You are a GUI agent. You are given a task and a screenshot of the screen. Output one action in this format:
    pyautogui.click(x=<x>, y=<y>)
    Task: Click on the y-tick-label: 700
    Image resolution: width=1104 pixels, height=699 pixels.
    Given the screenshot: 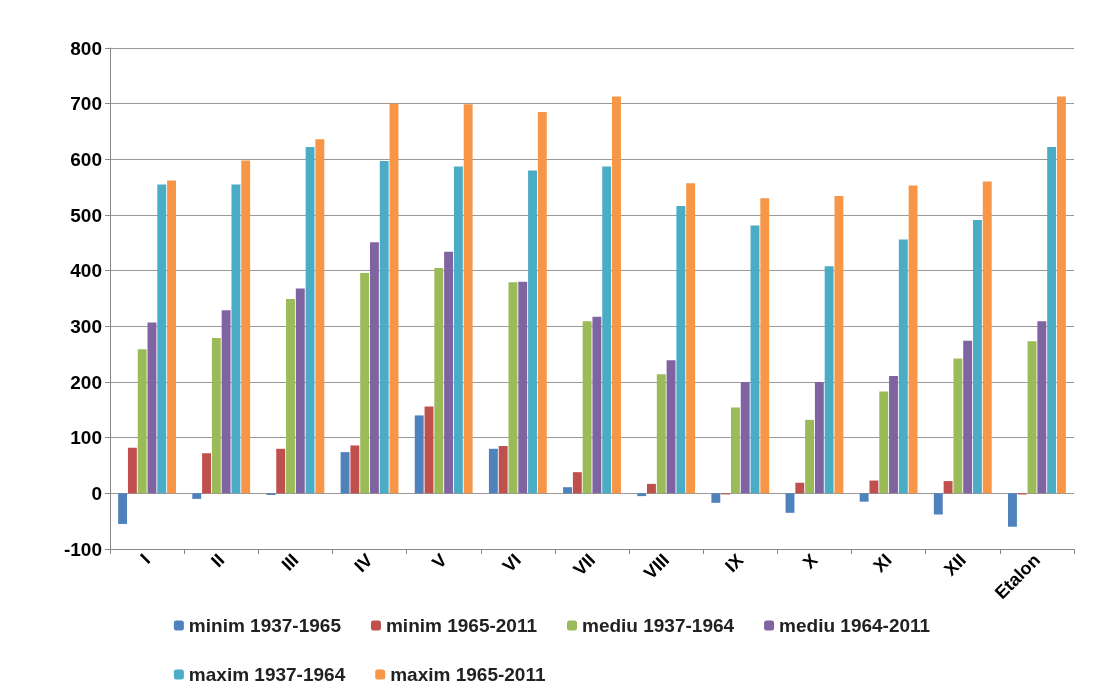 What is the action you would take?
    pyautogui.click(x=86, y=104)
    